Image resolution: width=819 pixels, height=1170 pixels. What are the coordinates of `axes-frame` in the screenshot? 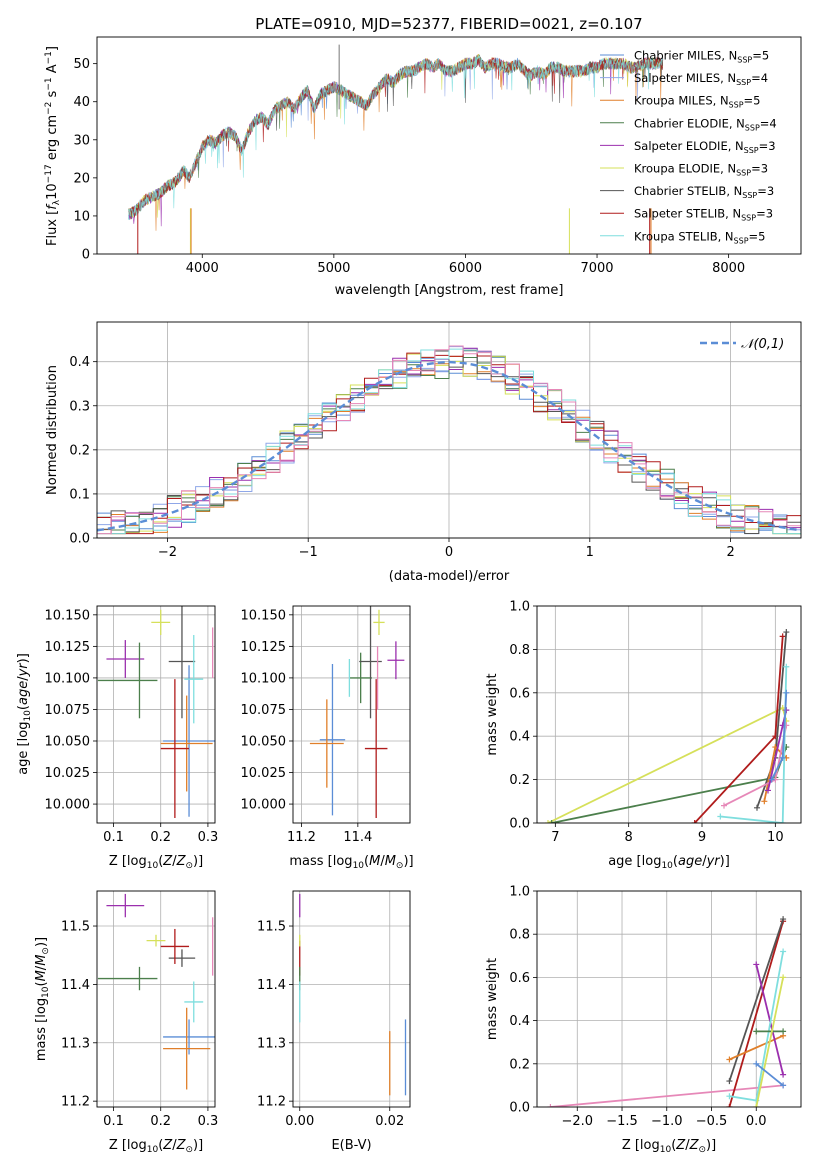 It's located at (351, 714).